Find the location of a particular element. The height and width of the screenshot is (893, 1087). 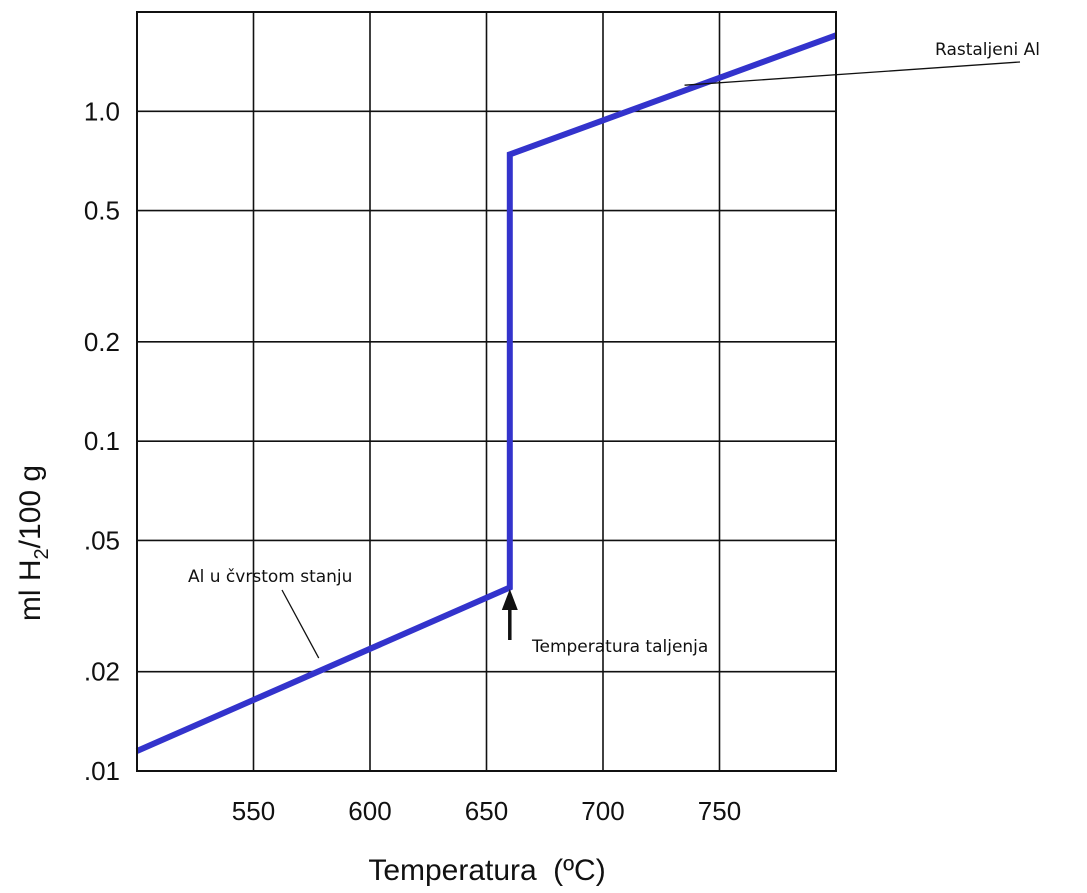

y-tick-label: 1.0 is located at coordinates (102, 111).